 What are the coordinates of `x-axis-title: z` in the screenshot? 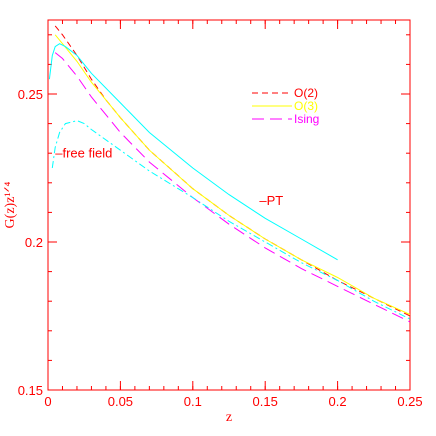 It's located at (229, 417).